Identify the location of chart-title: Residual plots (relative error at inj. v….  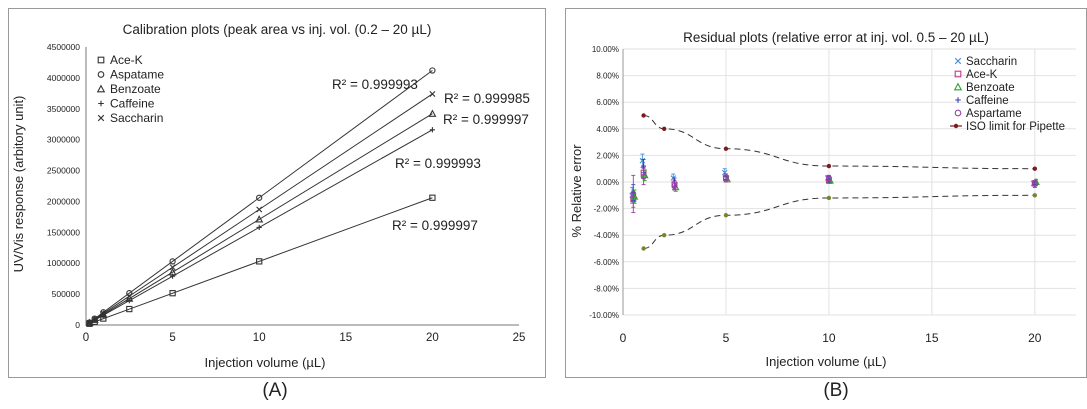
(836, 37).